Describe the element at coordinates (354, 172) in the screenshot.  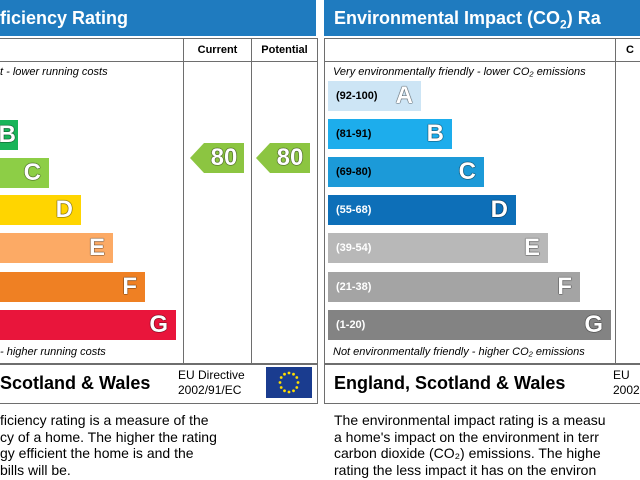
I see `band-range: (69-80)` at that location.